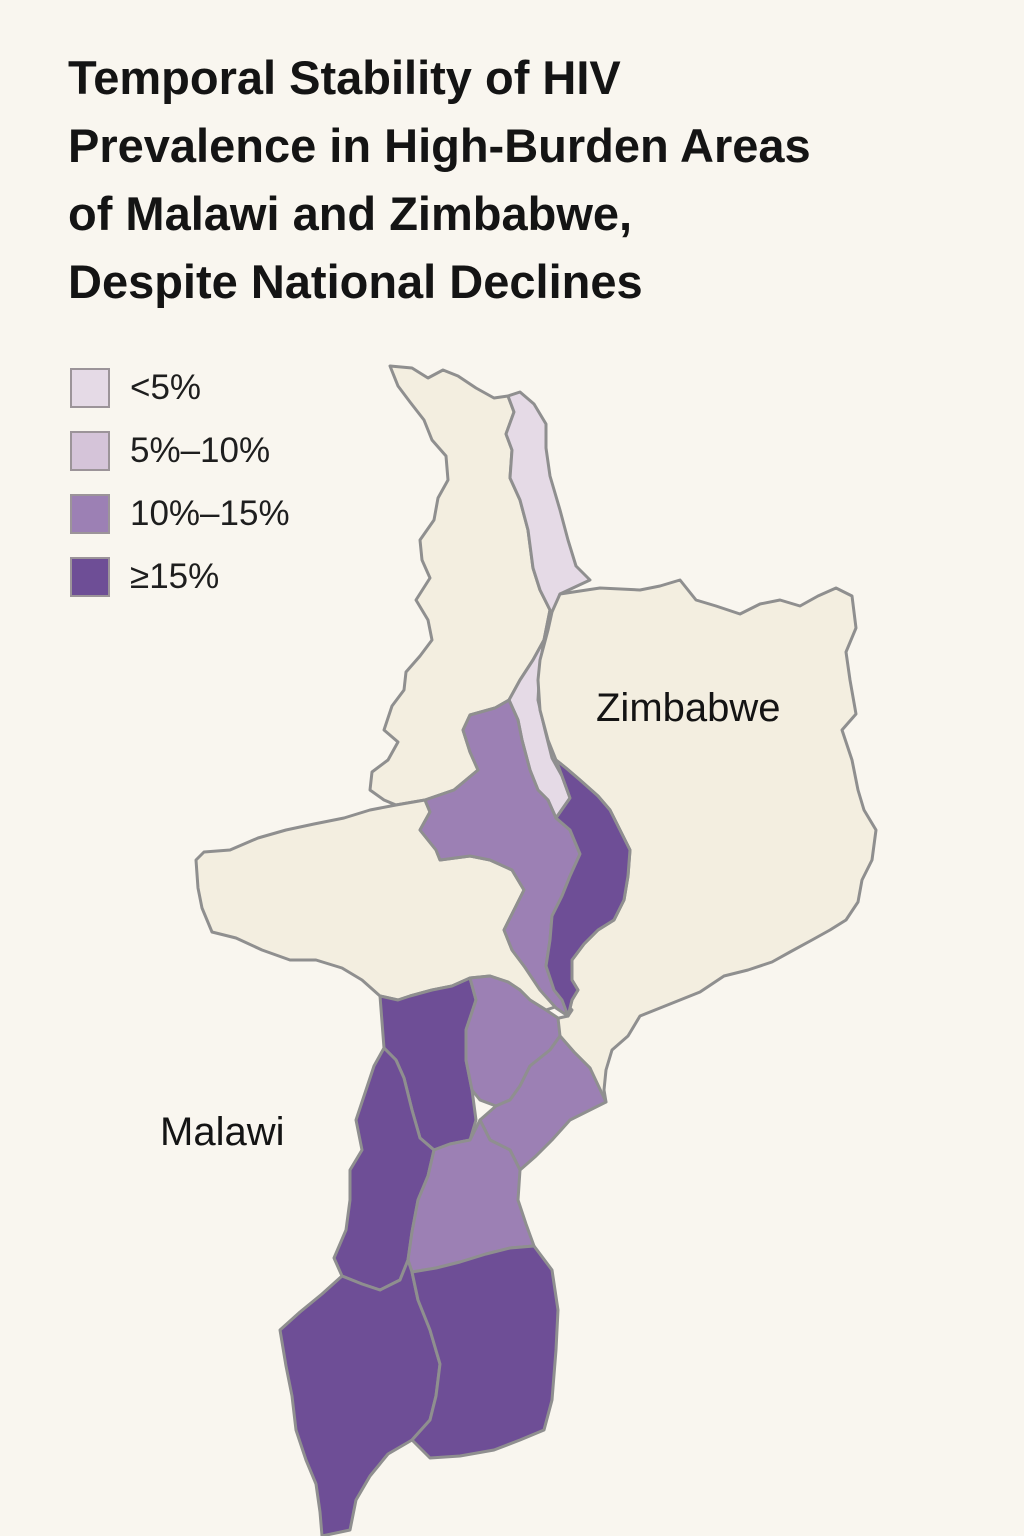  Describe the element at coordinates (360, 1397) in the screenshot. I see `map-region-south-tip` at that location.